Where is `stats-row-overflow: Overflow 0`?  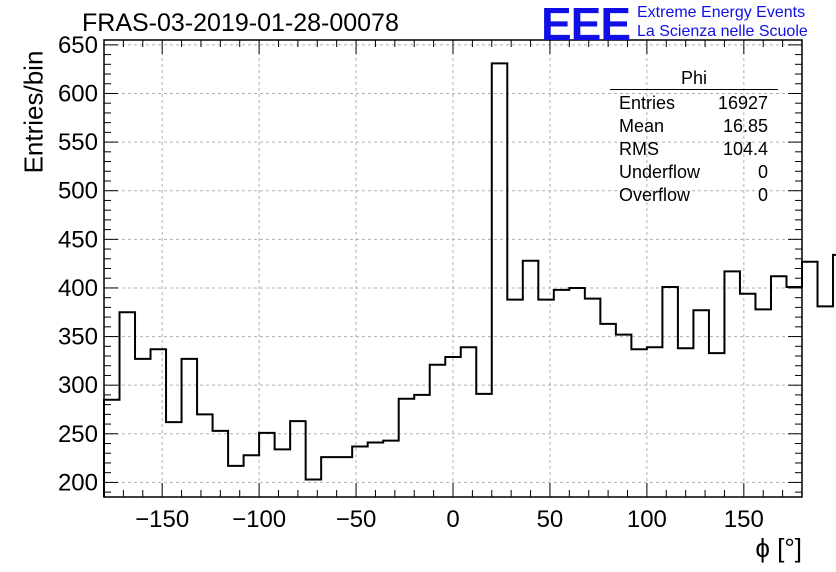 stats-row-overflow: Overflow 0 is located at coordinates (694, 195).